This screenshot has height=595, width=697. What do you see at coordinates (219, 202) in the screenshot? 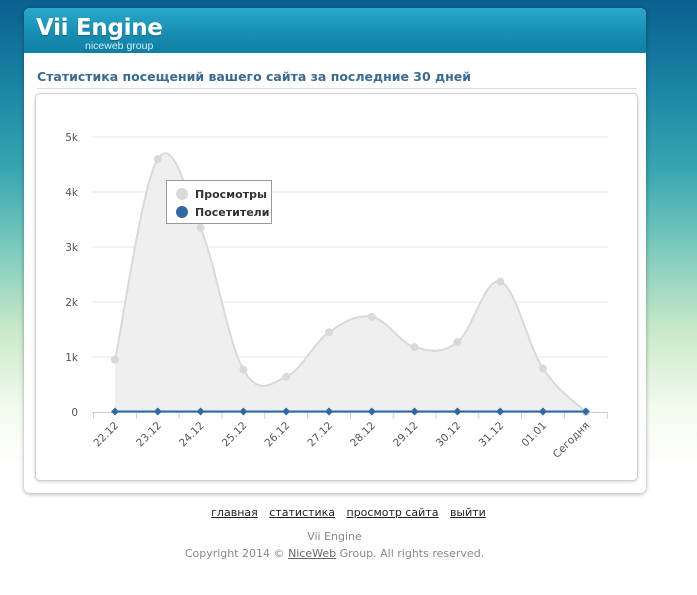
I see `chart-legend: Просмотры Посетители` at bounding box center [219, 202].